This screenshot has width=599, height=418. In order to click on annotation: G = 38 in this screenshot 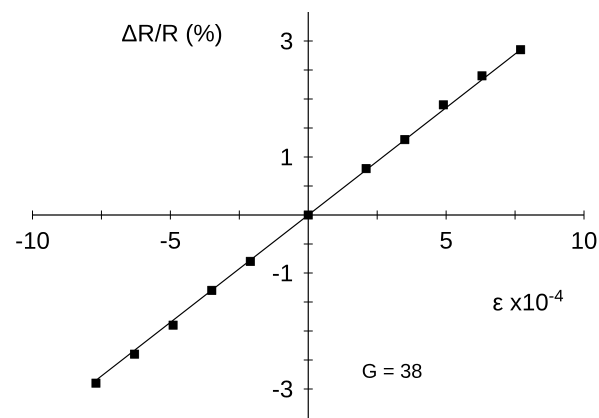, I will do `click(392, 371)`.